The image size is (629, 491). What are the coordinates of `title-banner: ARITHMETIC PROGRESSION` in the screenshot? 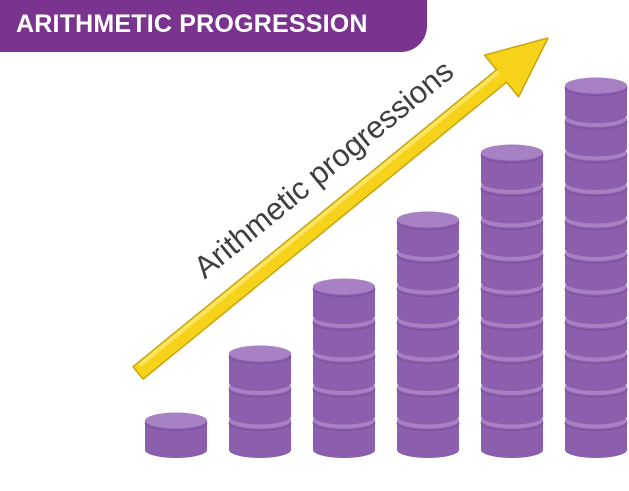 It's located at (213, 26).